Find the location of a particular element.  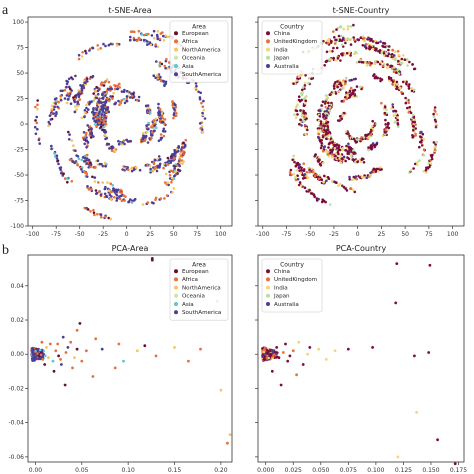

legend-label: SouthAmerica is located at coordinates (201, 75).